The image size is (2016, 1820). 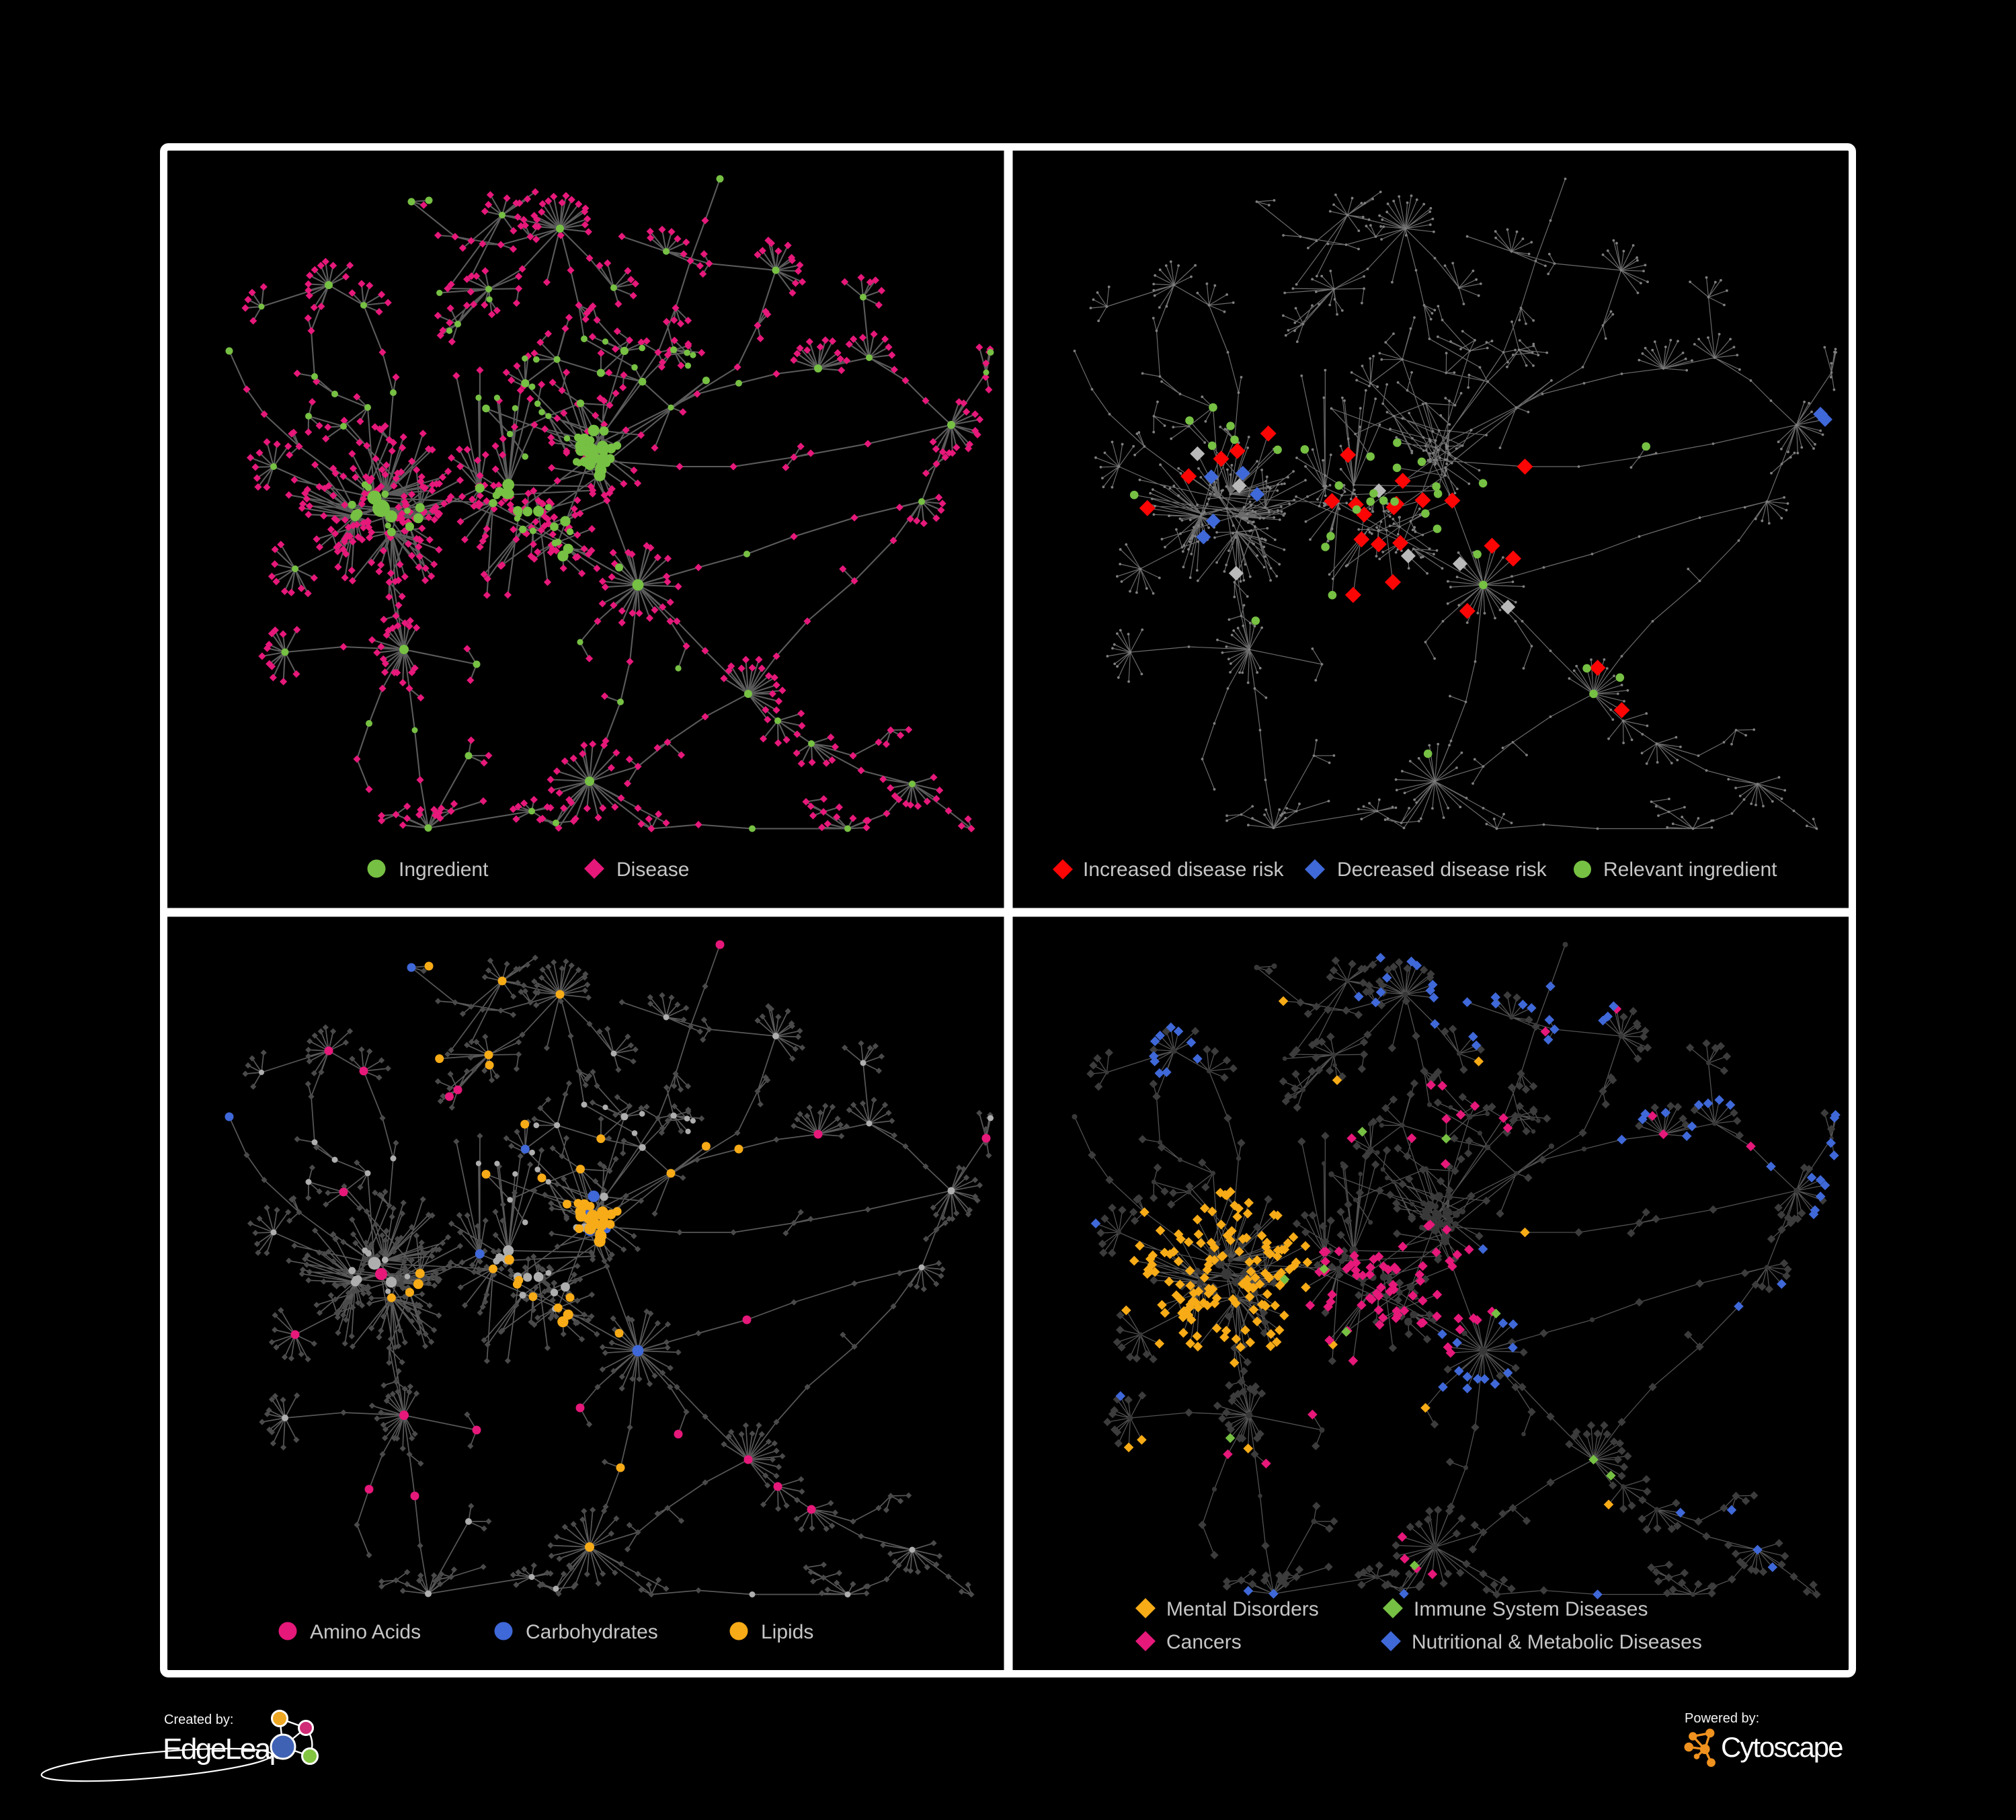 I want to click on svg-text: Cancers, so click(x=1204, y=1642).